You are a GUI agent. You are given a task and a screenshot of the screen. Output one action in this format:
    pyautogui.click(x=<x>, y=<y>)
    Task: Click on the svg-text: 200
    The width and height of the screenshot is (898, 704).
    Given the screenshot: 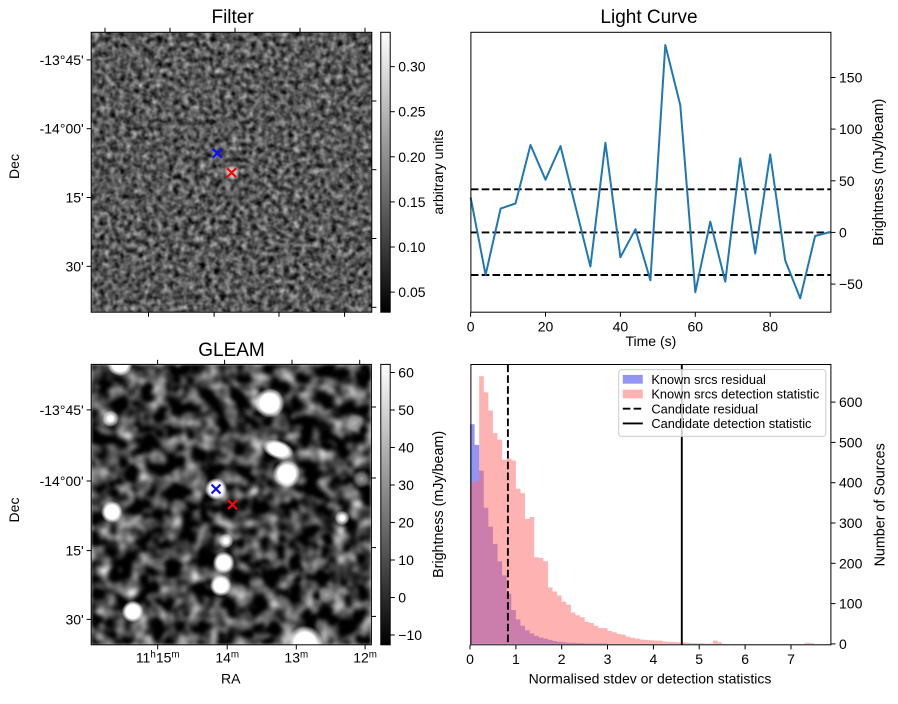 What is the action you would take?
    pyautogui.click(x=851, y=563)
    